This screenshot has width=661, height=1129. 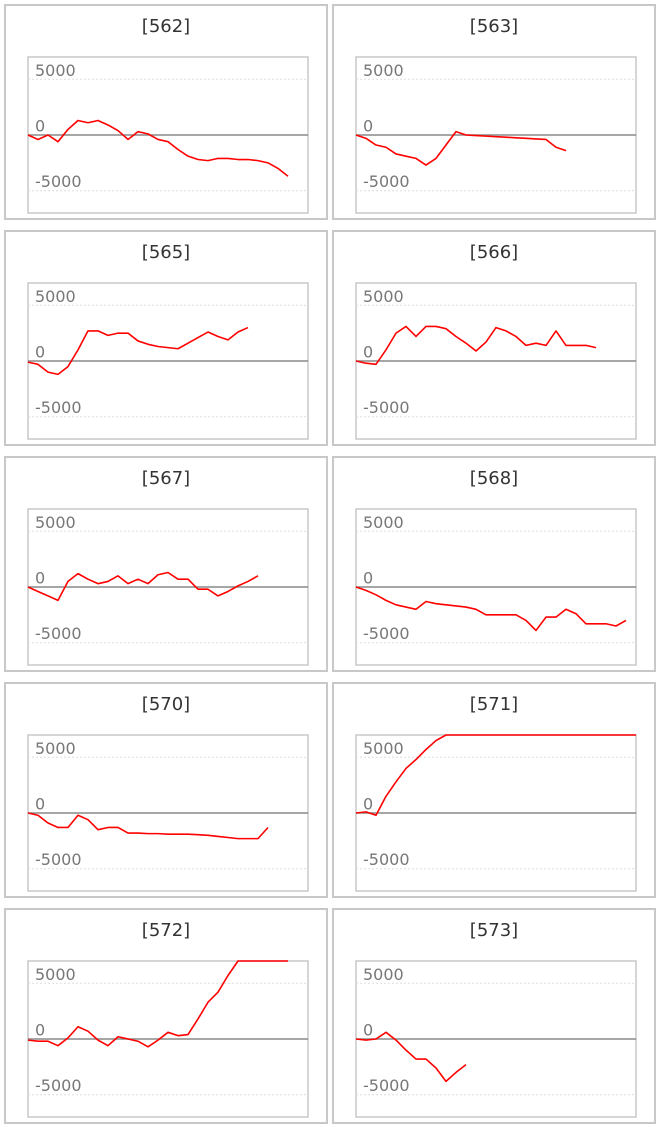 I want to click on chart-title: [566], so click(x=494, y=252).